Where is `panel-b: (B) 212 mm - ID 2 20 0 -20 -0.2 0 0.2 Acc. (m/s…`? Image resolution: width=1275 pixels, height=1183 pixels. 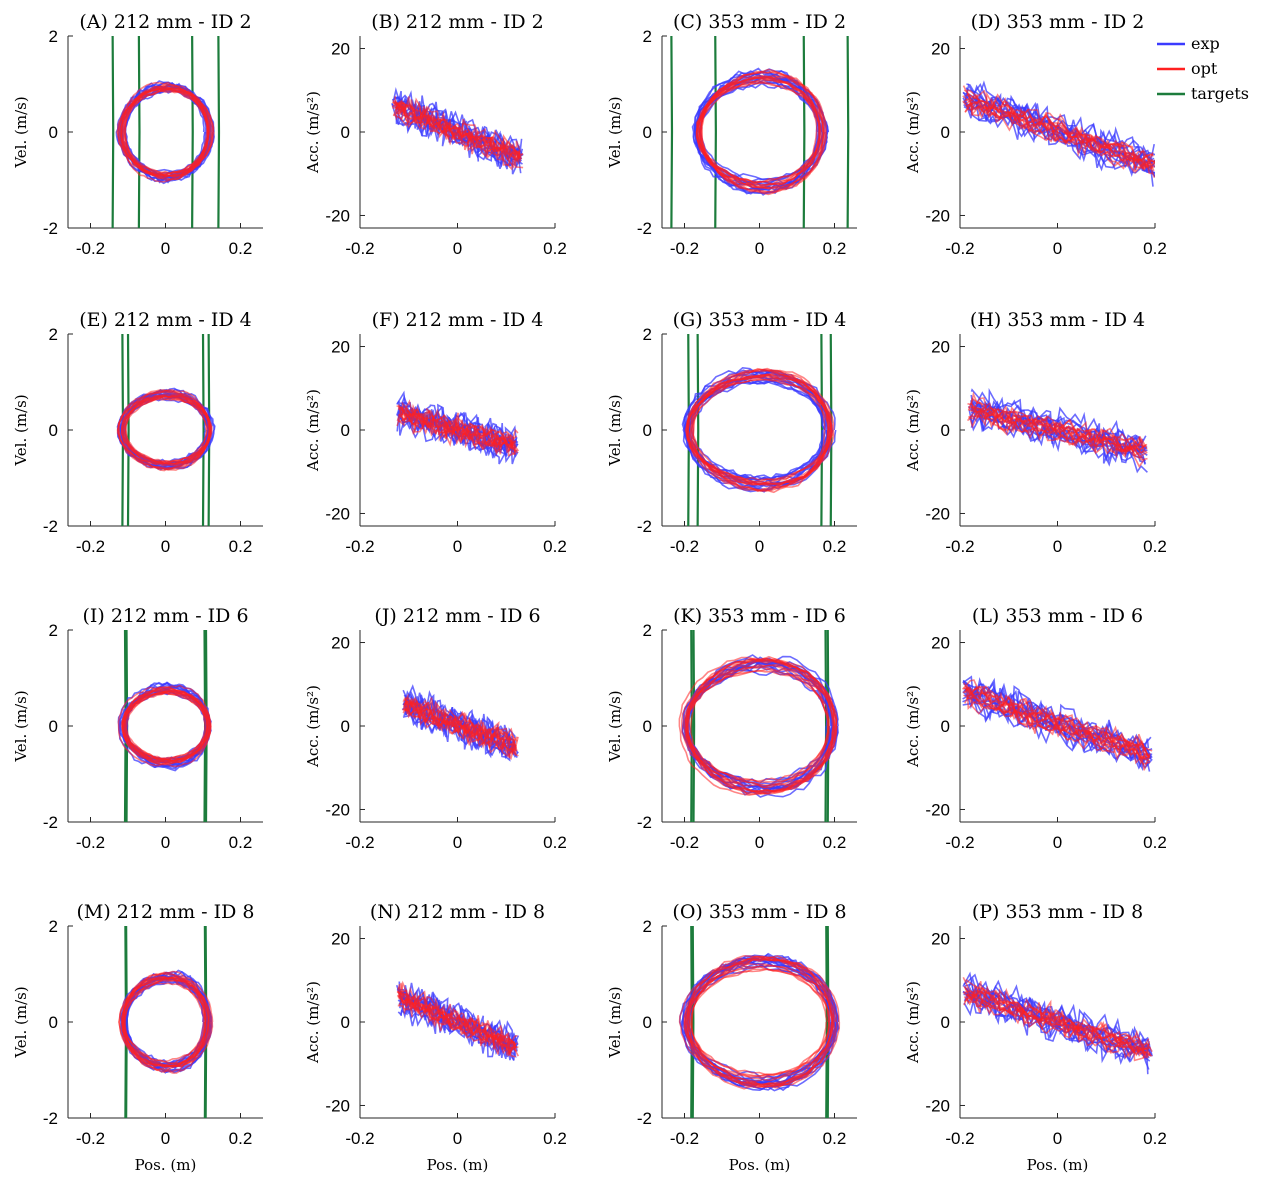
panel-b: (B) 212 mm - ID 2 20 0 -20 -0.2 0 0.2 Acc. (m/s… is located at coordinates (435, 134).